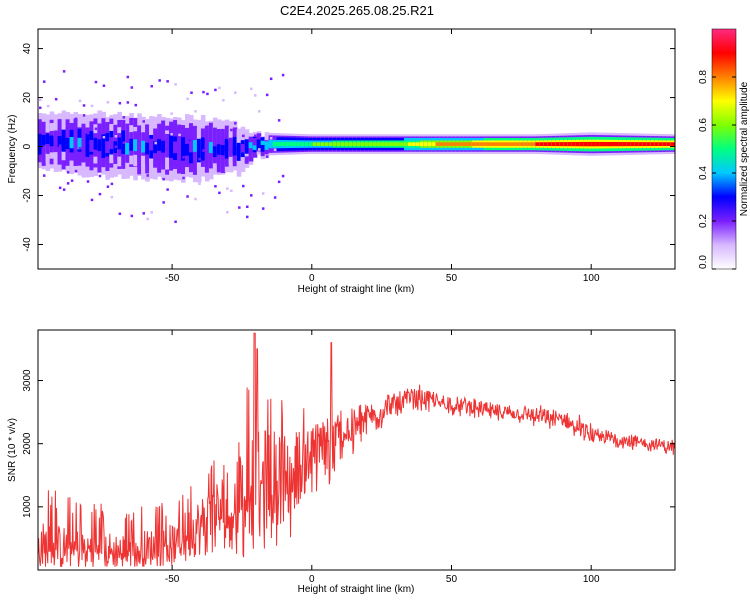 Image resolution: width=750 pixels, height=600 pixels. What do you see at coordinates (744, 148) in the screenshot?
I see `colorbar-label: Normalized spectral amplitude` at bounding box center [744, 148].